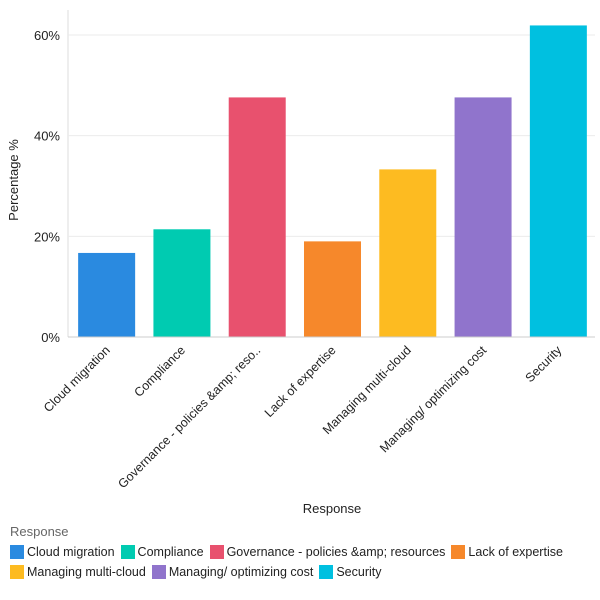 This screenshot has height=600, width=600. Describe the element at coordinates (170, 552) in the screenshot. I see `legend-label: Compliance` at that location.